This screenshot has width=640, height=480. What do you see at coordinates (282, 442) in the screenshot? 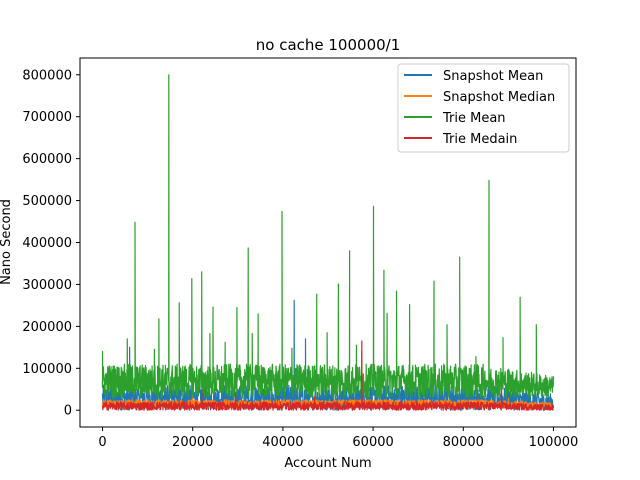
I see `x-tick-label: 40000` at bounding box center [282, 442].